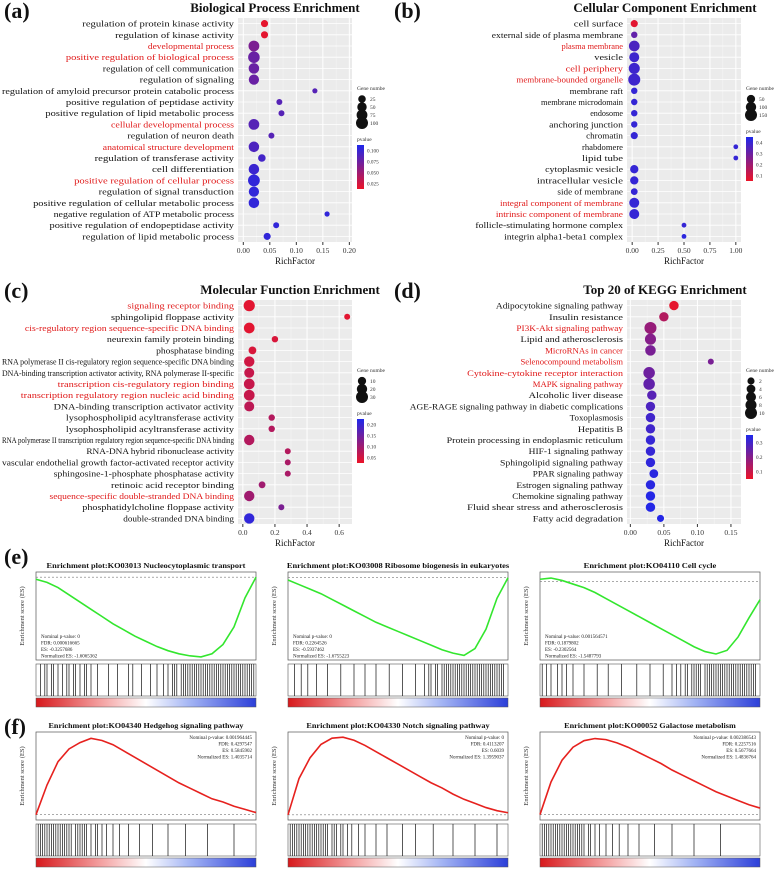 The height and width of the screenshot is (883, 774). Describe the element at coordinates (763, 116) in the screenshot. I see `size-legend-label: 150` at that location.